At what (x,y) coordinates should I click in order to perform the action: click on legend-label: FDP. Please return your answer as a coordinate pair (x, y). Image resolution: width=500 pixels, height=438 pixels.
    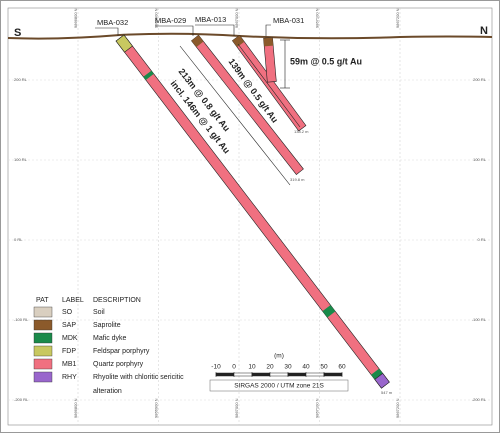
    Looking at the image, I should click on (69, 351).